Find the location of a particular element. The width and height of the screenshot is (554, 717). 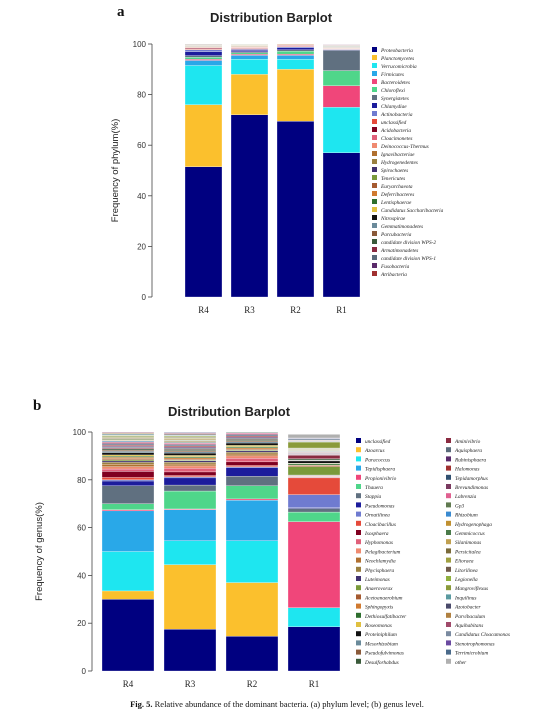

bar-segment-r2-hyphomonas is located at coordinates (252, 460).